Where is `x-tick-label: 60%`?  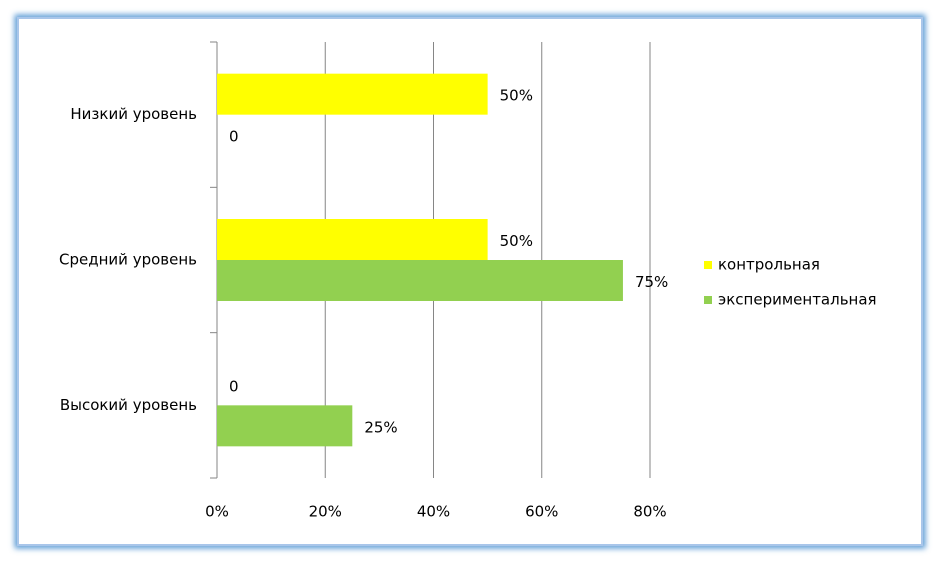 x-tick-label: 60% is located at coordinates (541, 512).